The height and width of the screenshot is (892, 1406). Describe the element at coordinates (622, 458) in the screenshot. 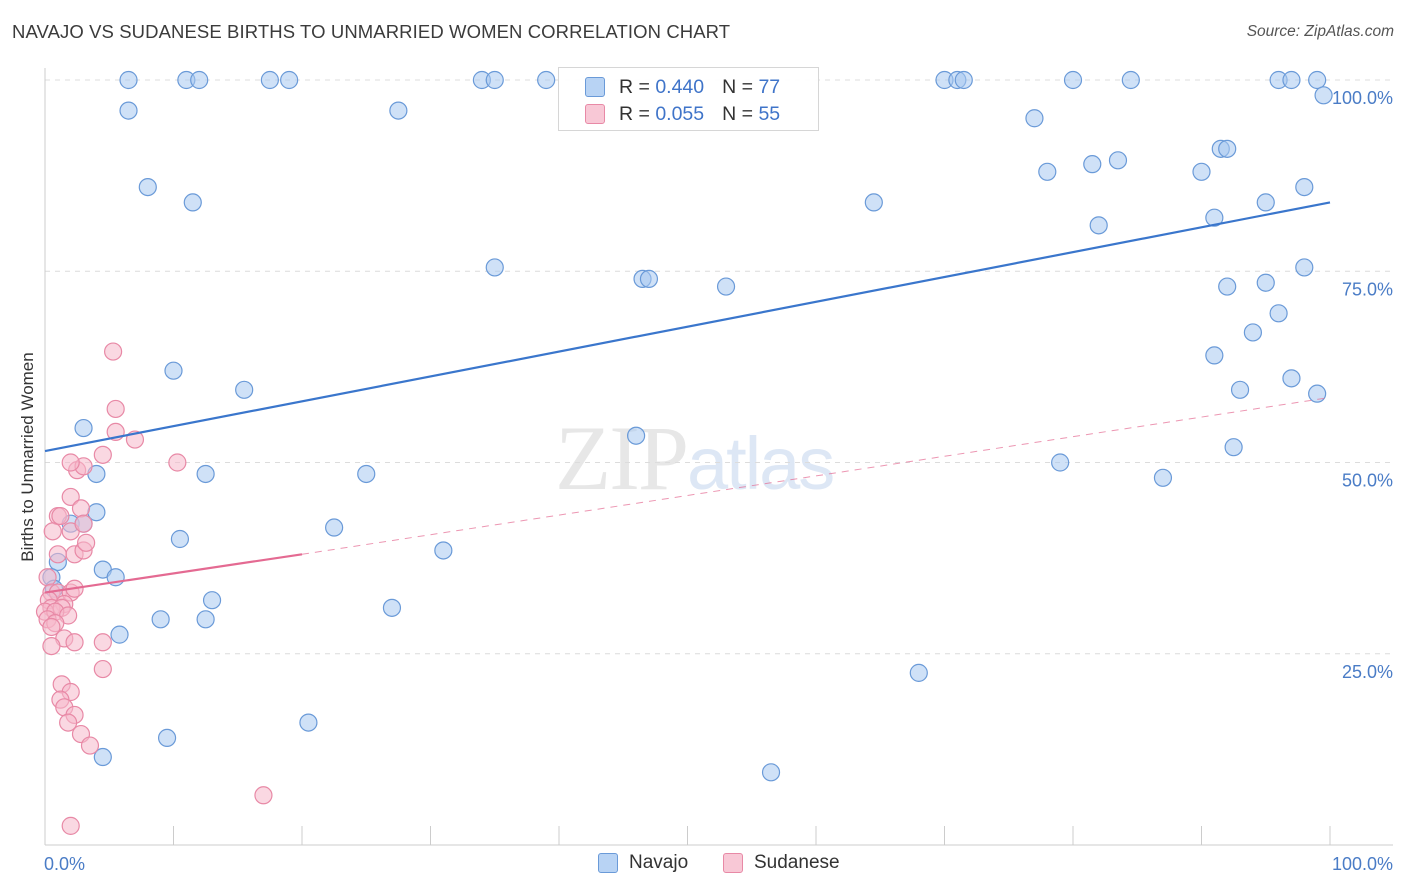

I see `watermark-zip: ZIP` at that location.